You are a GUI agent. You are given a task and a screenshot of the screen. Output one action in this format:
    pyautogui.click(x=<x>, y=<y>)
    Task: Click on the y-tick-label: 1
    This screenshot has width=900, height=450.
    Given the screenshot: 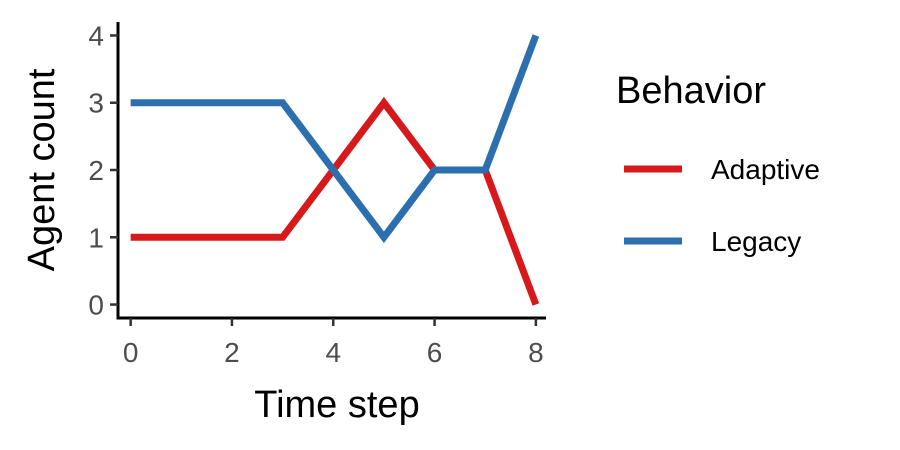 What is the action you would take?
    pyautogui.click(x=96, y=237)
    